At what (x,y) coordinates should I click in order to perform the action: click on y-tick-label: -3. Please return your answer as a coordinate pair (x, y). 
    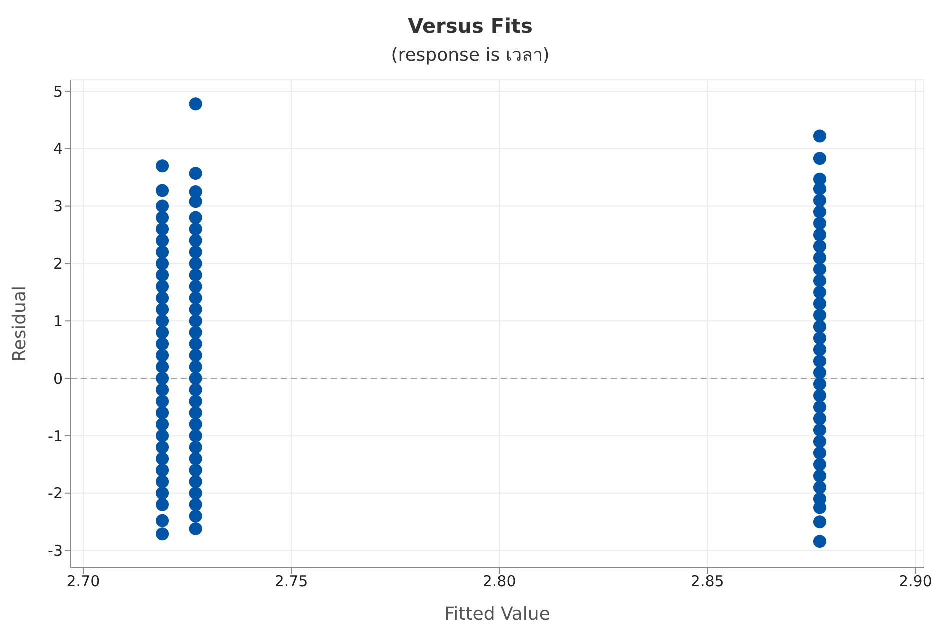
    Looking at the image, I should click on (55, 551).